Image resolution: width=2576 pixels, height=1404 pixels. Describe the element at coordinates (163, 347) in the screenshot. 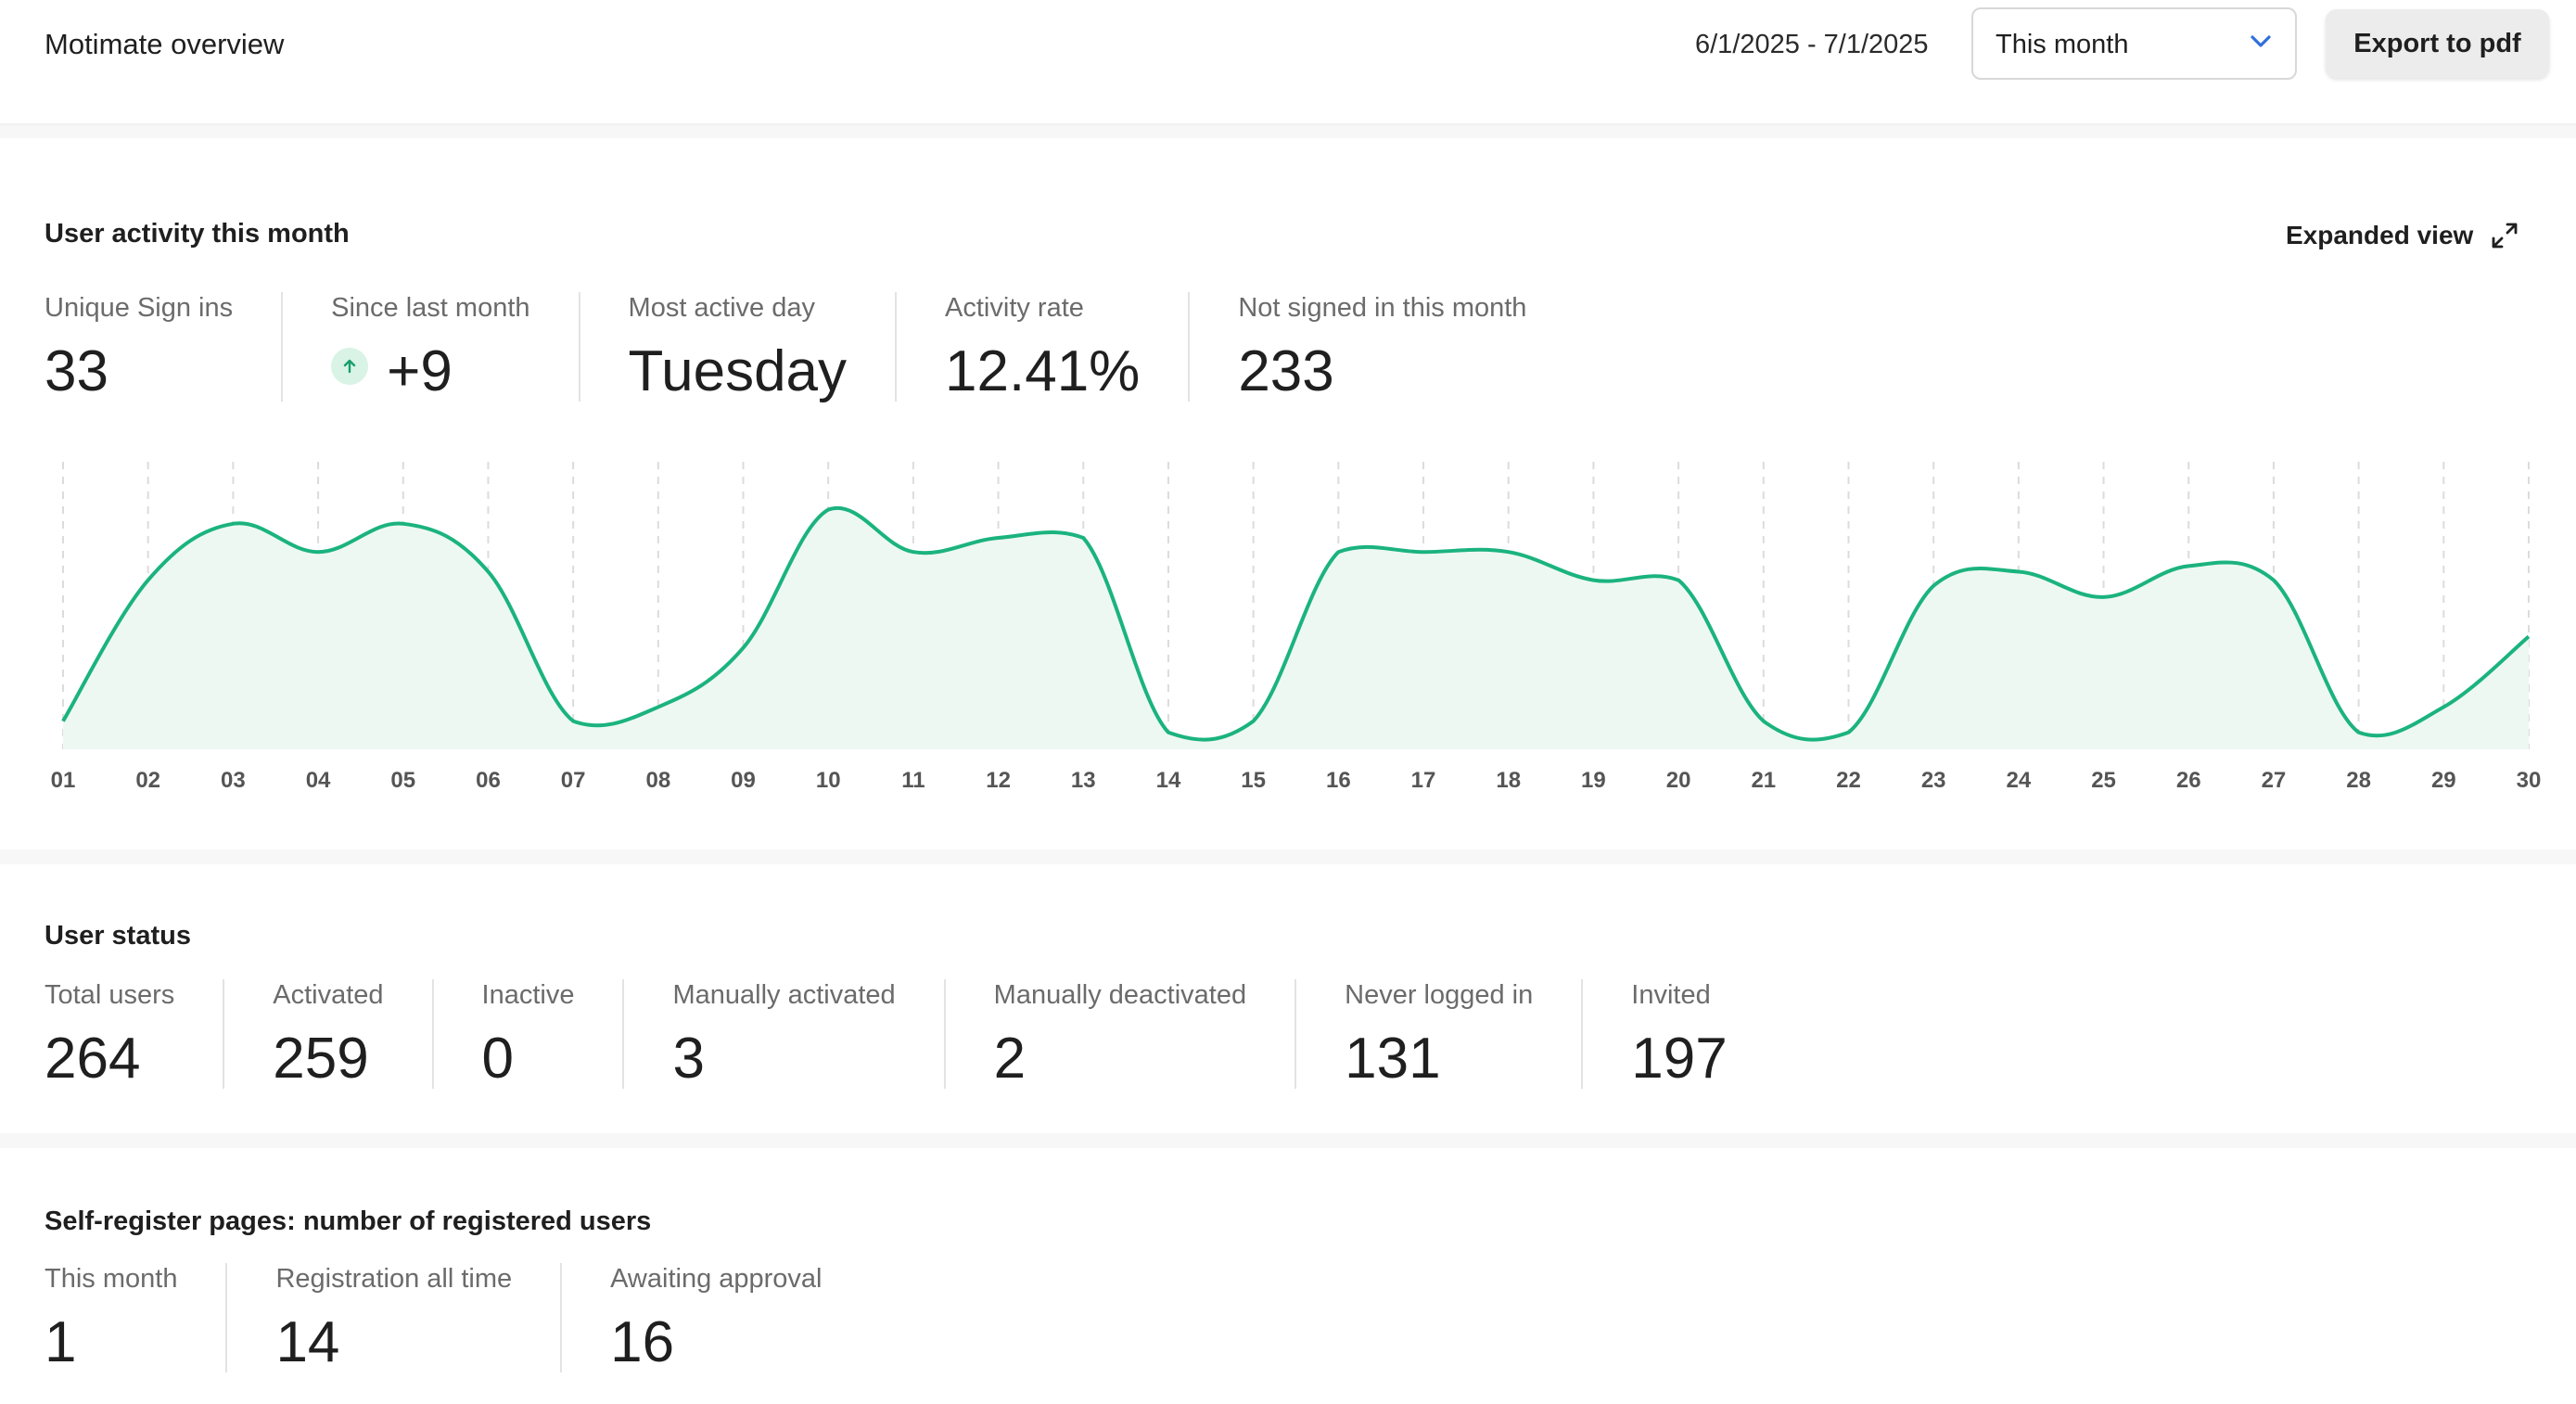

I see `metric-unique-sign-ins: Unique Sign ins 33` at that location.